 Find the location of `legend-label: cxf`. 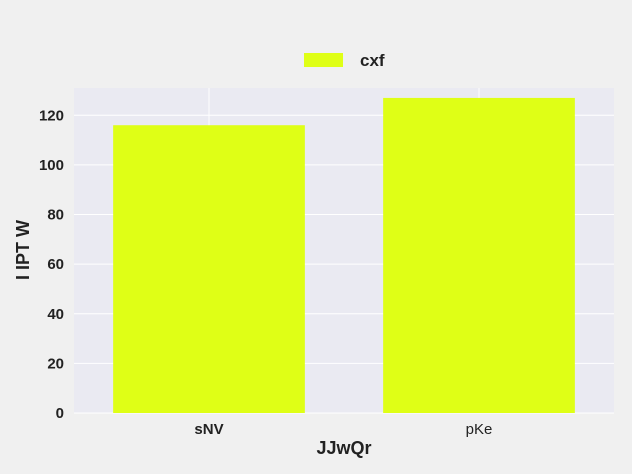

legend-label: cxf is located at coordinates (372, 60).